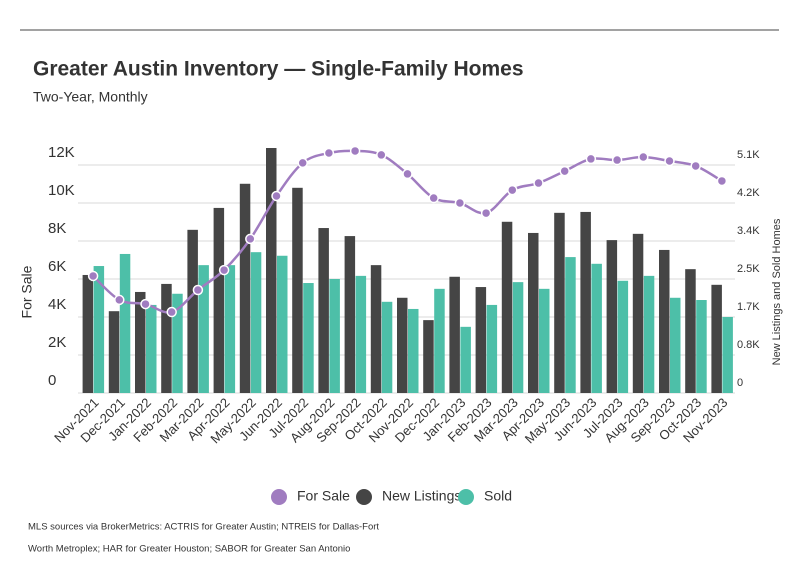 Image resolution: width=799 pixels, height=575 pixels. What do you see at coordinates (740, 383) in the screenshot?
I see `y2-tick-label: 0` at bounding box center [740, 383].